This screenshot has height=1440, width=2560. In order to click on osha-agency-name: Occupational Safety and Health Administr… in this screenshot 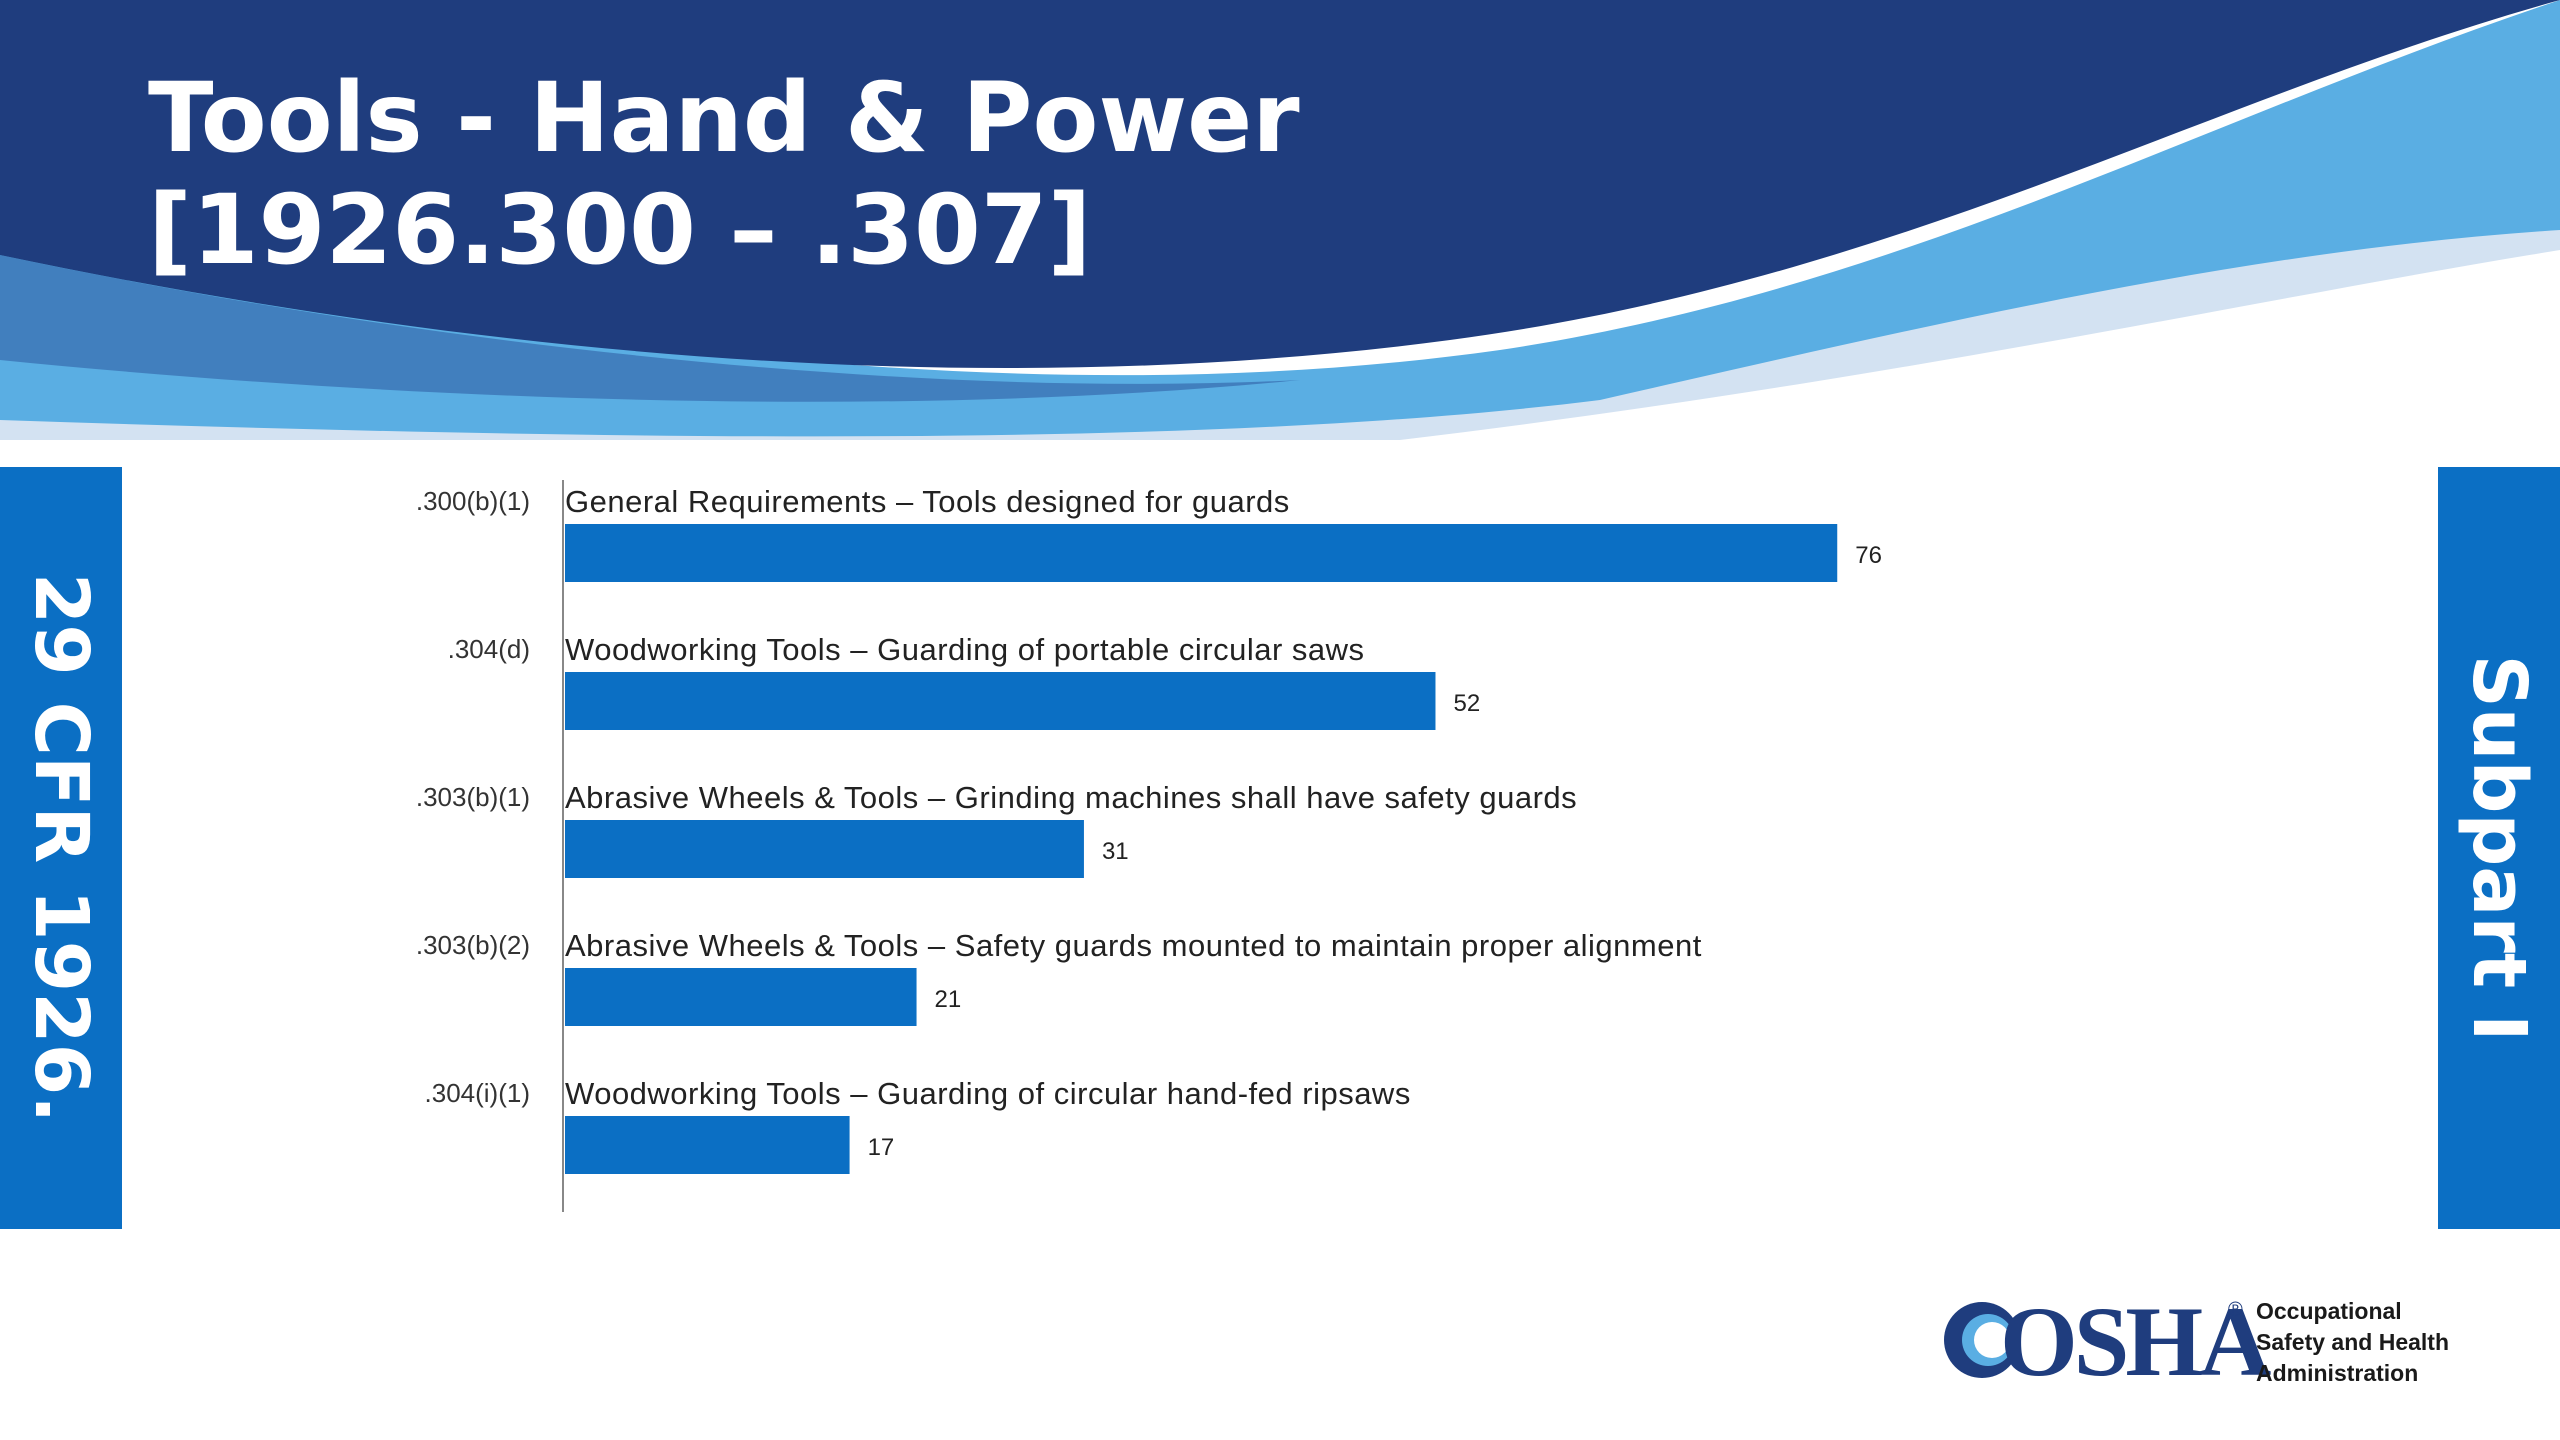, I will do `click(2352, 1342)`.